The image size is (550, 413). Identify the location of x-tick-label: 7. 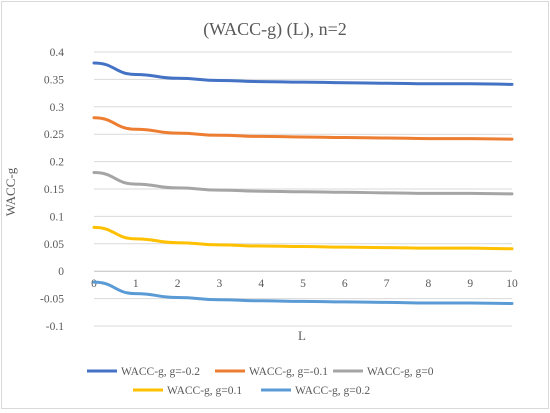
(387, 284).